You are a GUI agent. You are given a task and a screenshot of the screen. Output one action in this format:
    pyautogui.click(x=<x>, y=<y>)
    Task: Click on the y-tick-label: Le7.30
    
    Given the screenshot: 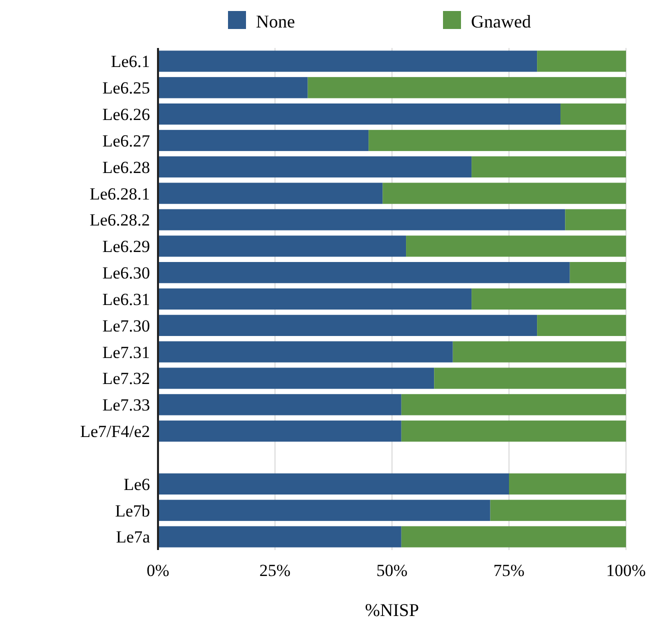 What is the action you would take?
    pyautogui.click(x=126, y=326)
    